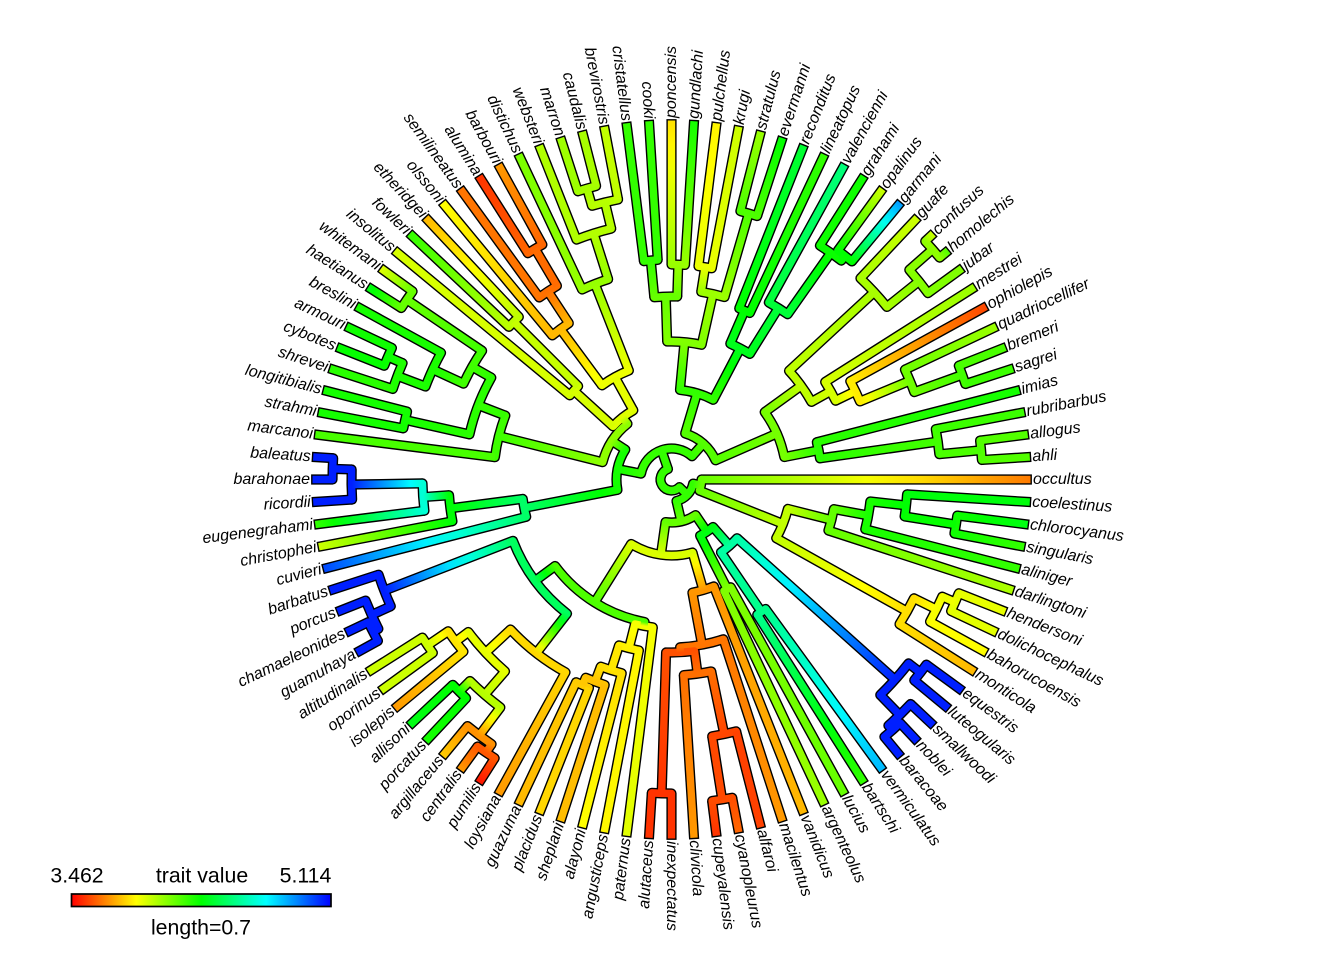 This screenshot has height=960, width=1344. I want to click on svg-text: occultus, so click(1062, 479).